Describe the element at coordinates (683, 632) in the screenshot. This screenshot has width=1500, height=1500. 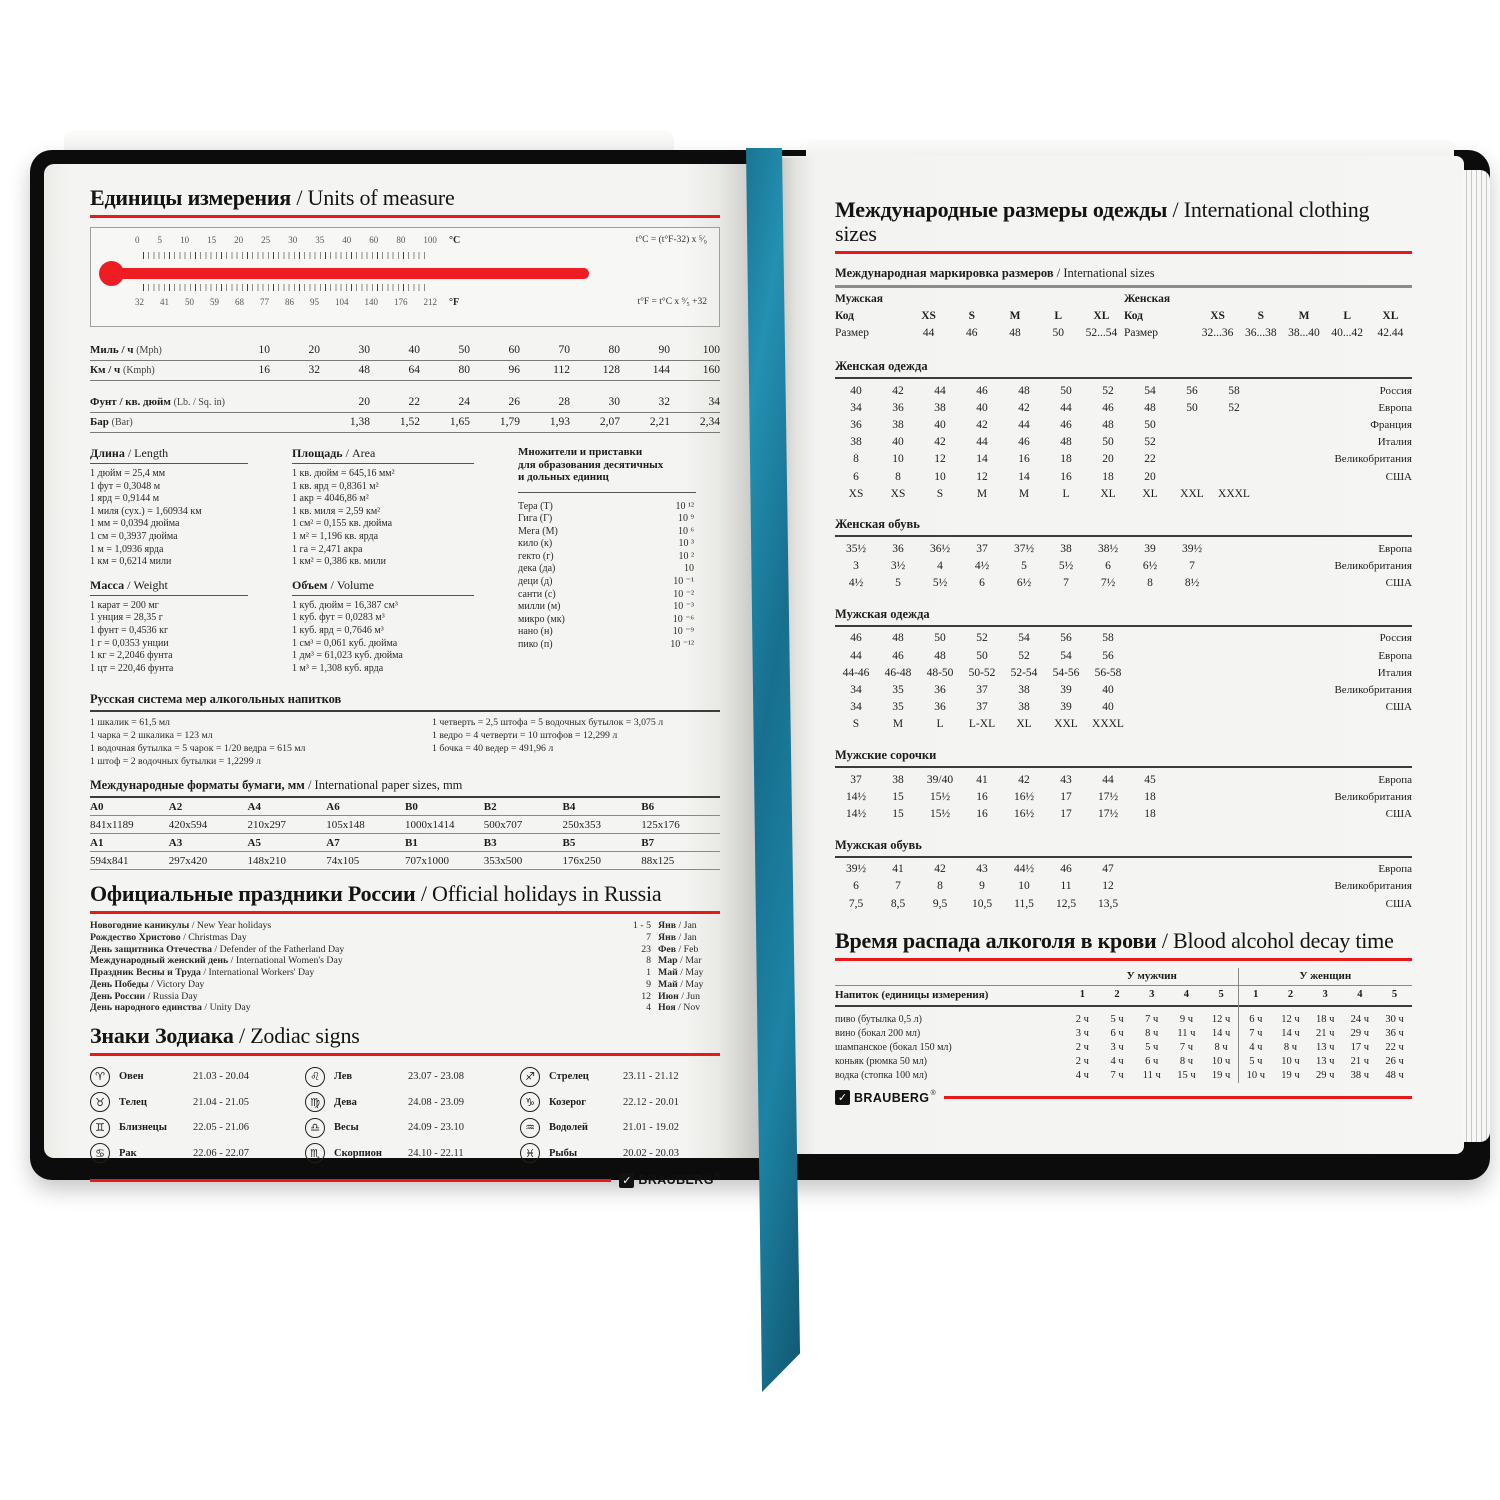
I see `prefix-value: 10 ⁻⁹` at that location.